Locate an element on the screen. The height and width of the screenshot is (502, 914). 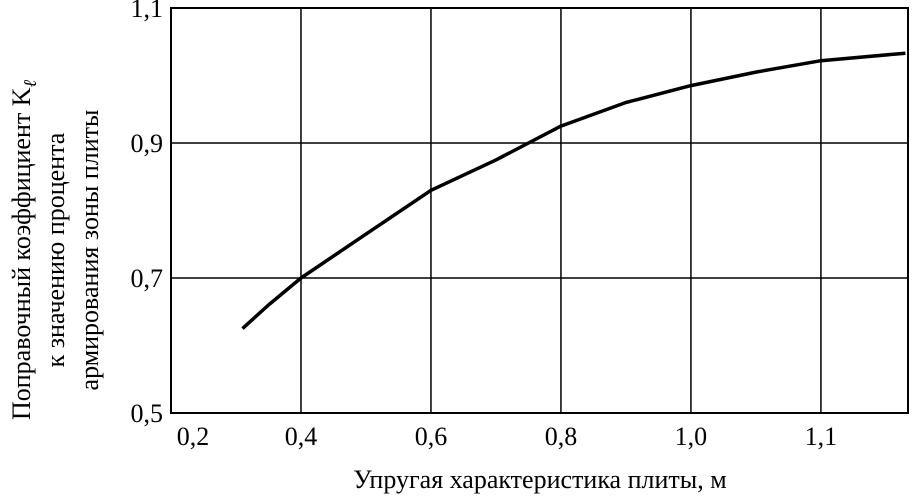
y-axis-label-line: Поправочный коэффициент Kℓ is located at coordinates (23, 249).